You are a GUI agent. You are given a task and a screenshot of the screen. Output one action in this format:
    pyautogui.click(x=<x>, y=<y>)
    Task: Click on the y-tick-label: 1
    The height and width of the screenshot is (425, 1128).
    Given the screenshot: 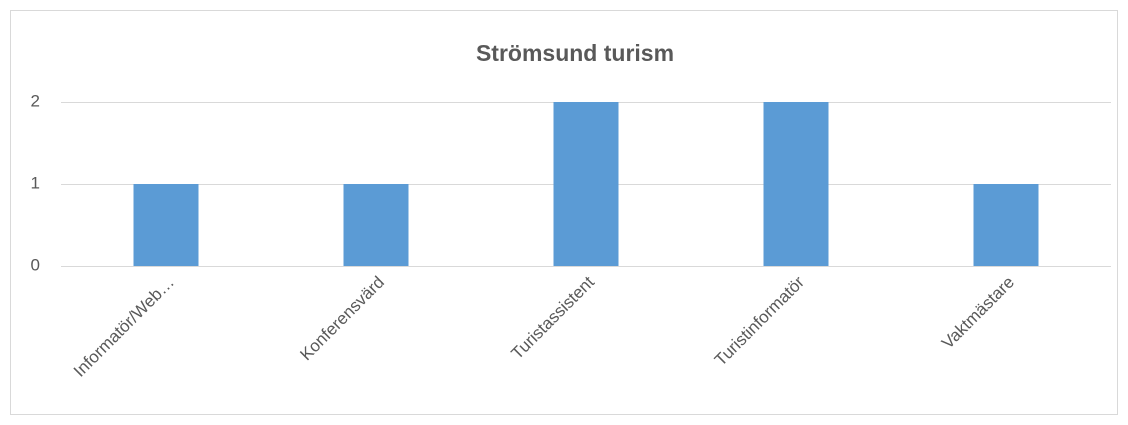 What is the action you would take?
    pyautogui.click(x=35, y=182)
    